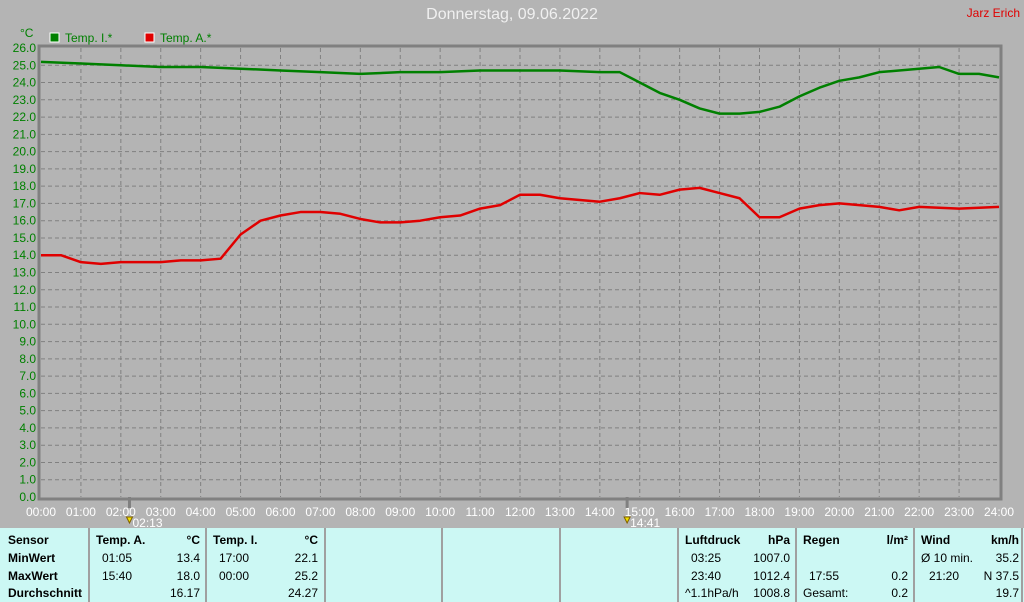  I want to click on wind-avg10-label: Ø 10 min., so click(947, 558).